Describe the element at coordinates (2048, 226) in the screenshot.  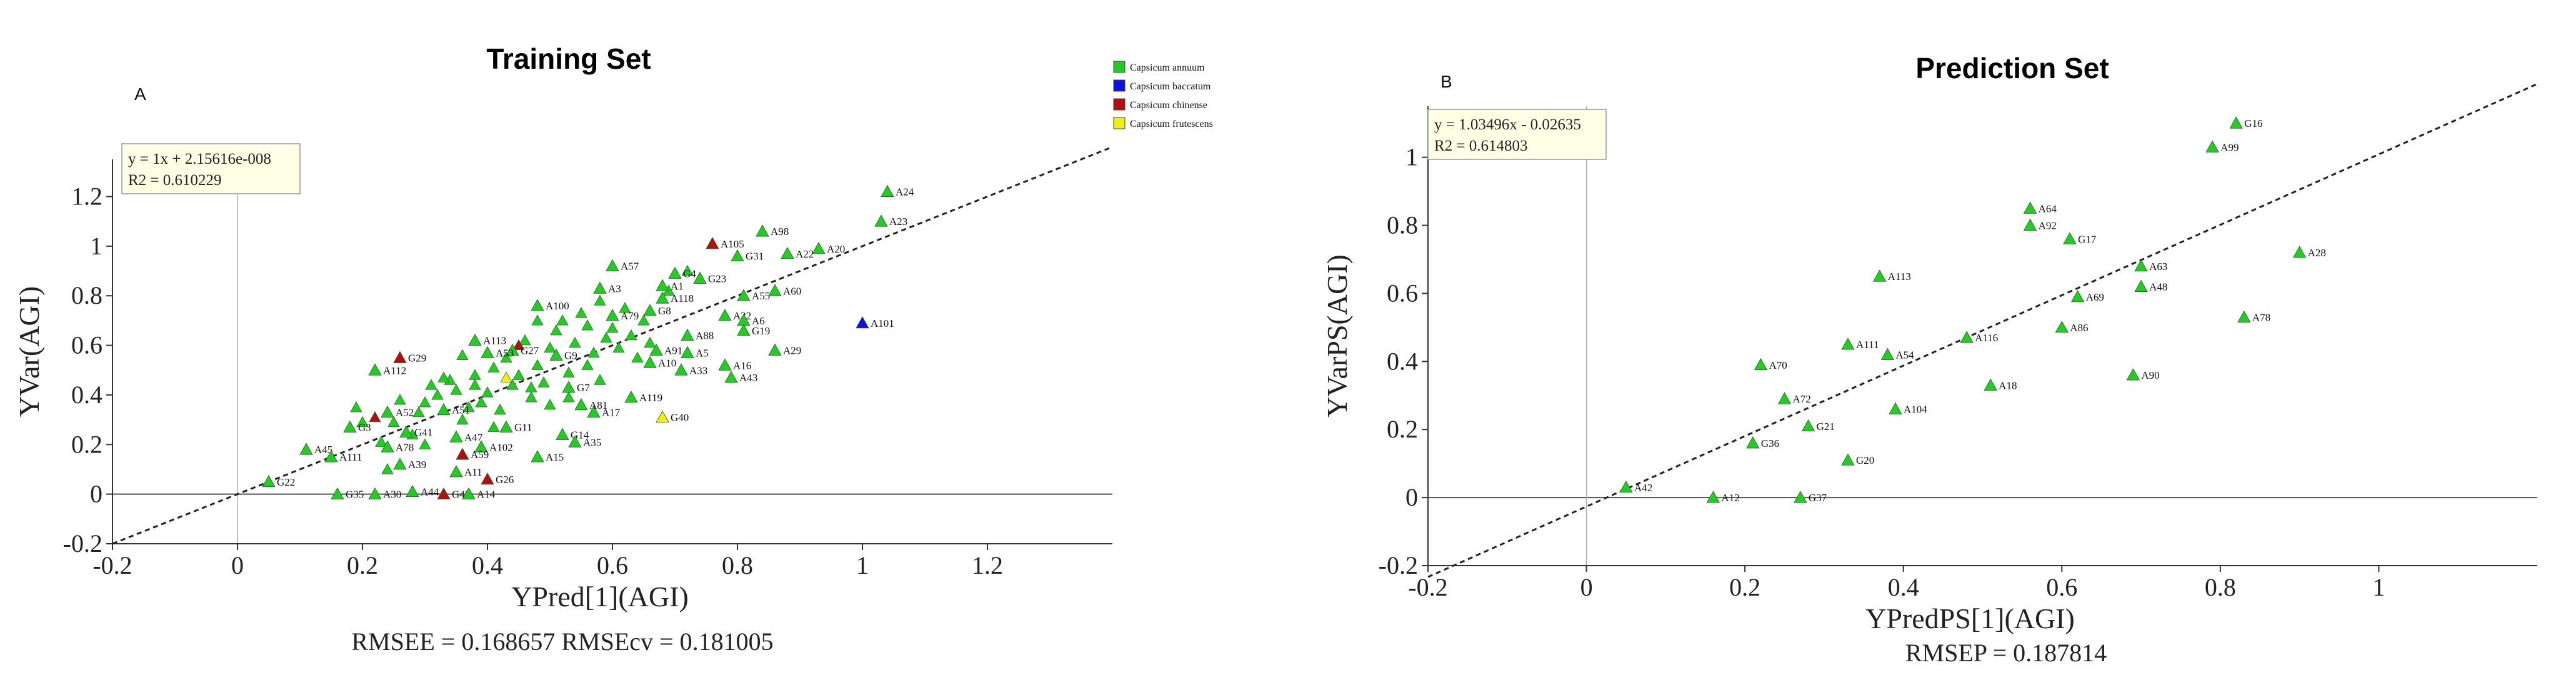
I see `data-point-label: A92` at that location.